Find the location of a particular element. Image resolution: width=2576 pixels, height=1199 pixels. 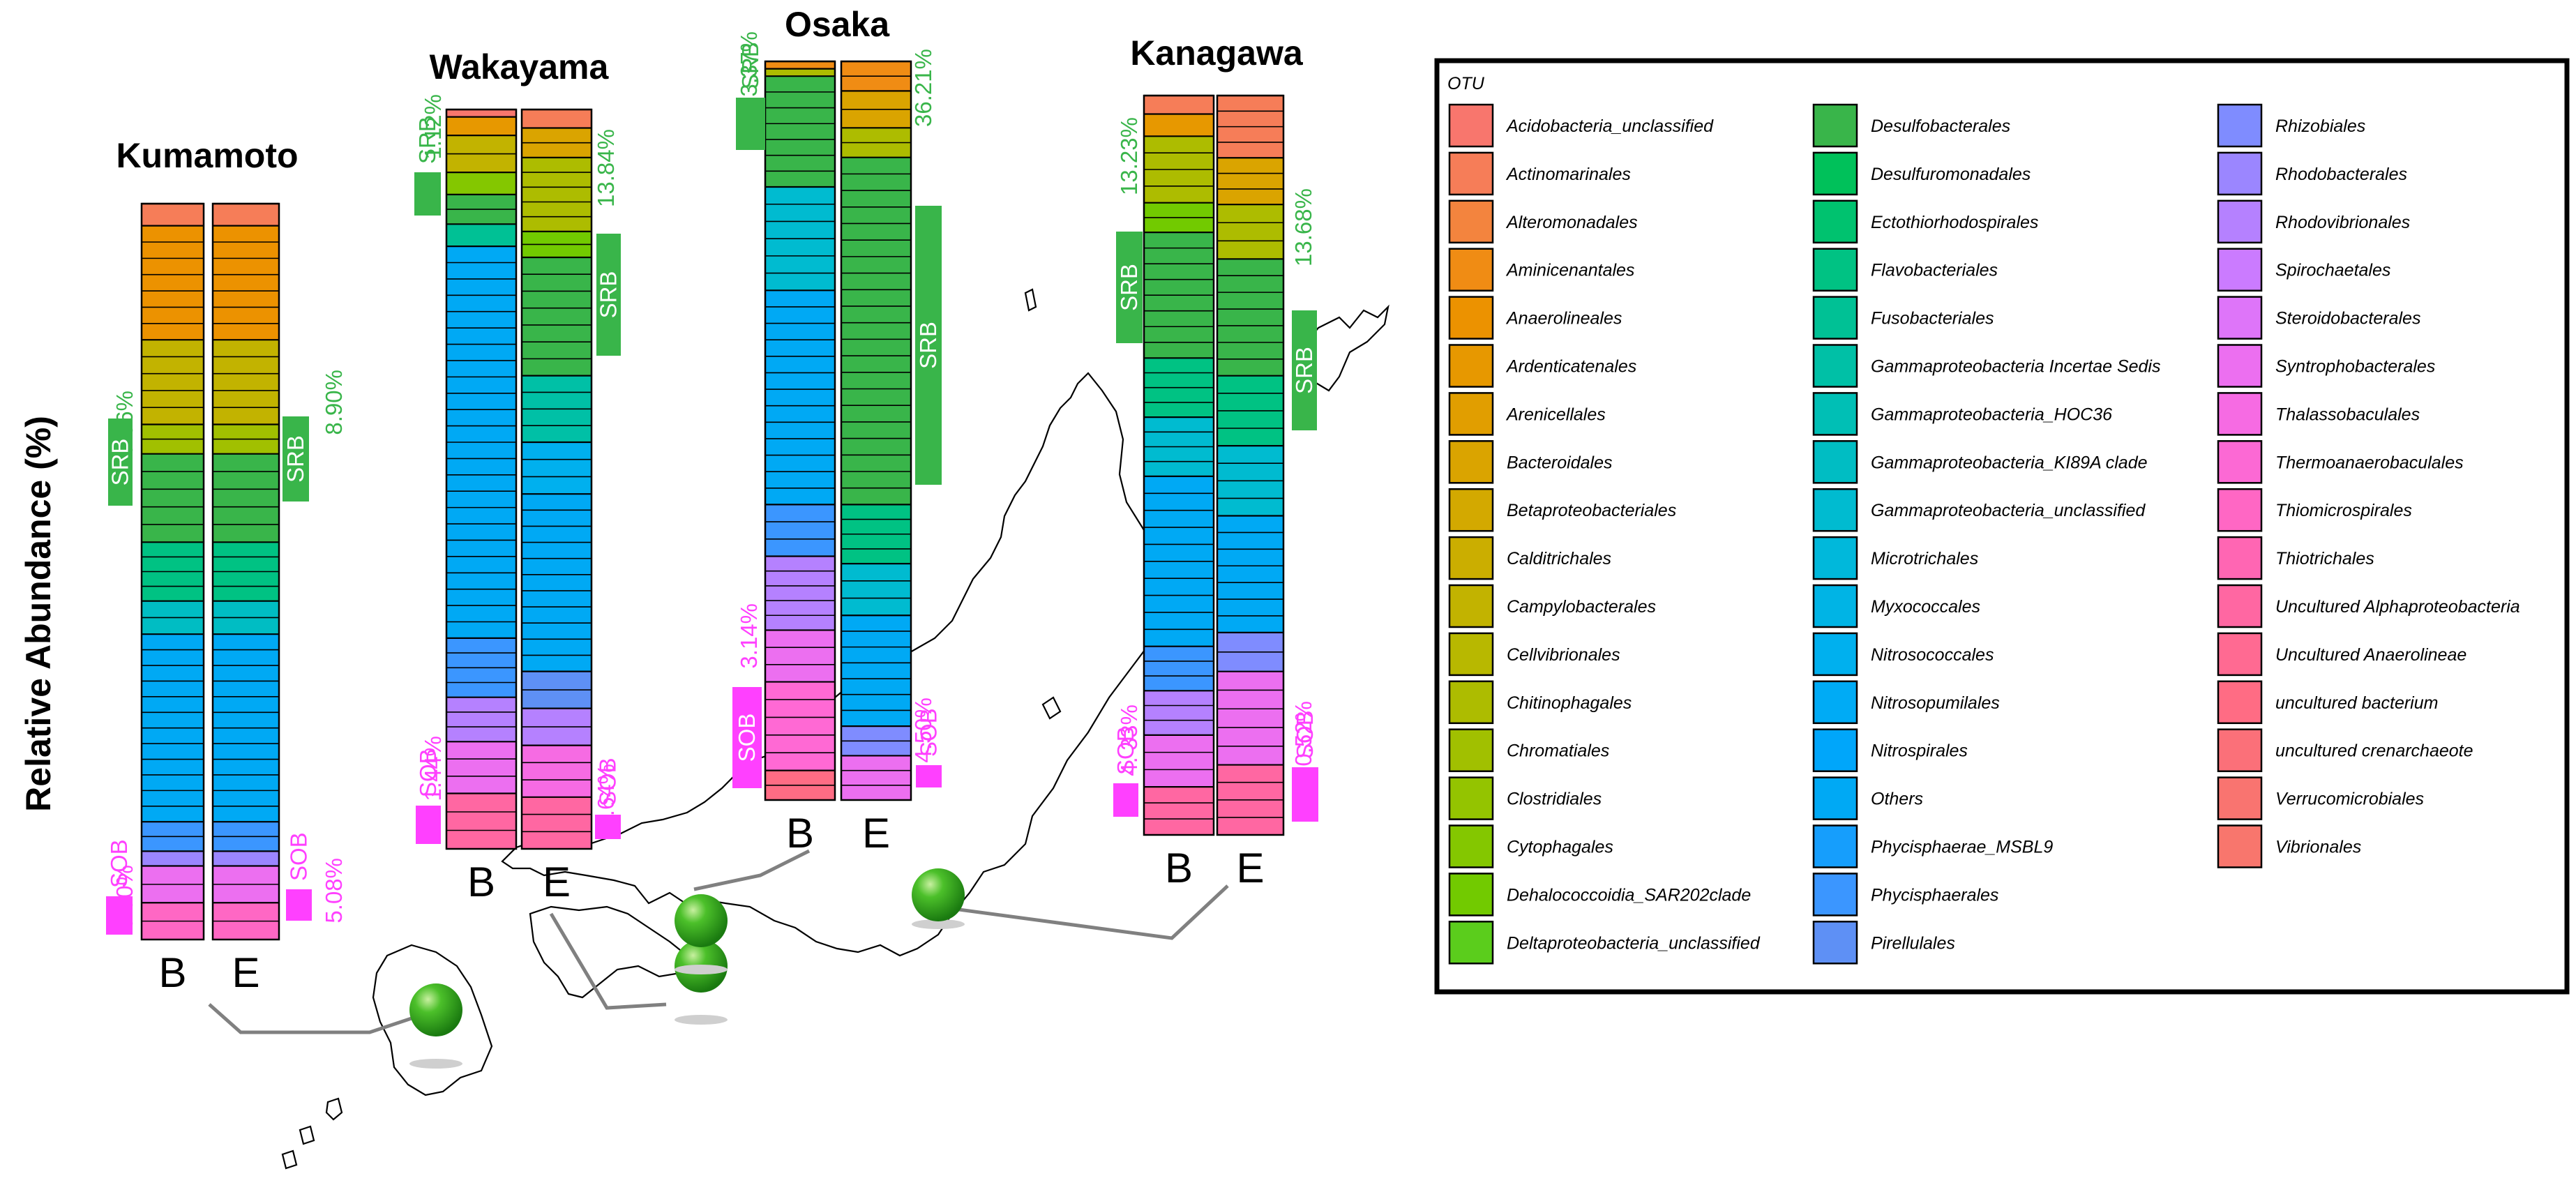

percent-label: 4. 33% is located at coordinates (1129, 740).